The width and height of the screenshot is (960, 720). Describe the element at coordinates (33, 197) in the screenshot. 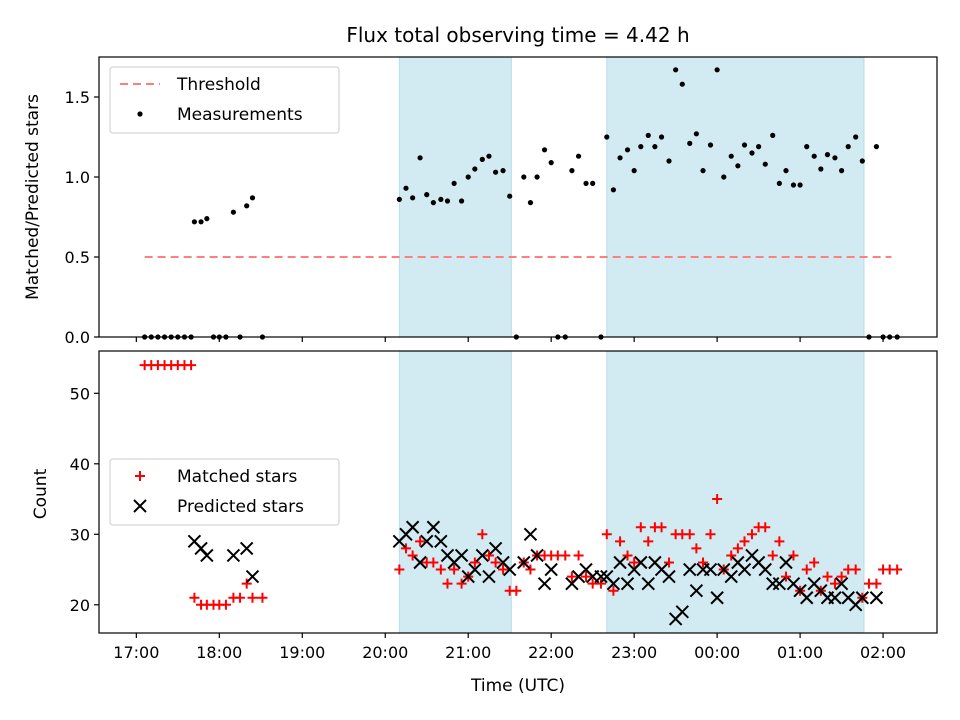

I see `top-y-axis-label: Matched/Predicted stars` at that location.